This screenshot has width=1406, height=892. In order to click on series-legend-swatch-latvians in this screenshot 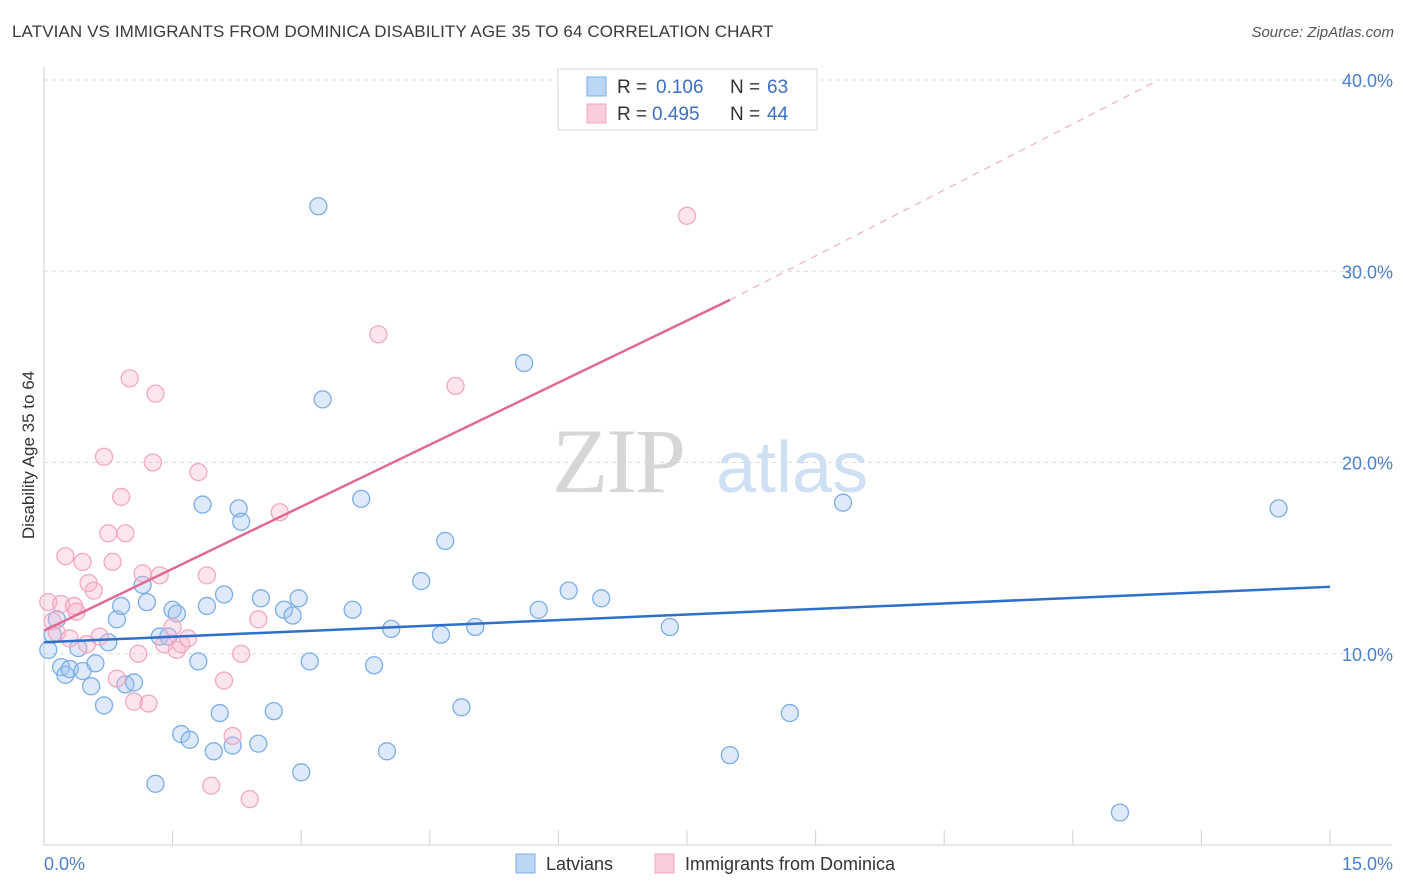, I will do `click(525, 863)`.